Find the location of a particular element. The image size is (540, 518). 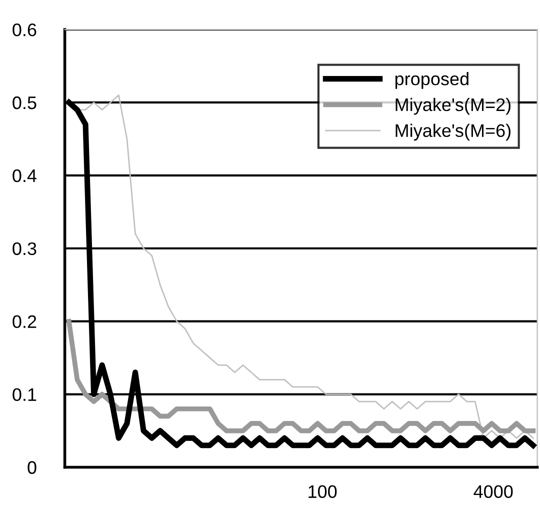

y-tick-label: 0.1 is located at coordinates (24, 395).